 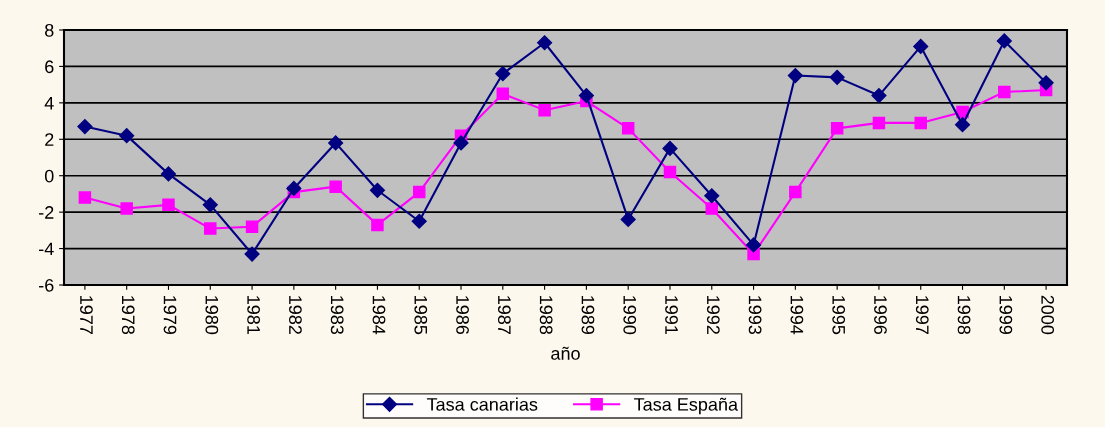 What do you see at coordinates (713, 315) in the screenshot?
I see `x-tick-label: 1992` at bounding box center [713, 315].